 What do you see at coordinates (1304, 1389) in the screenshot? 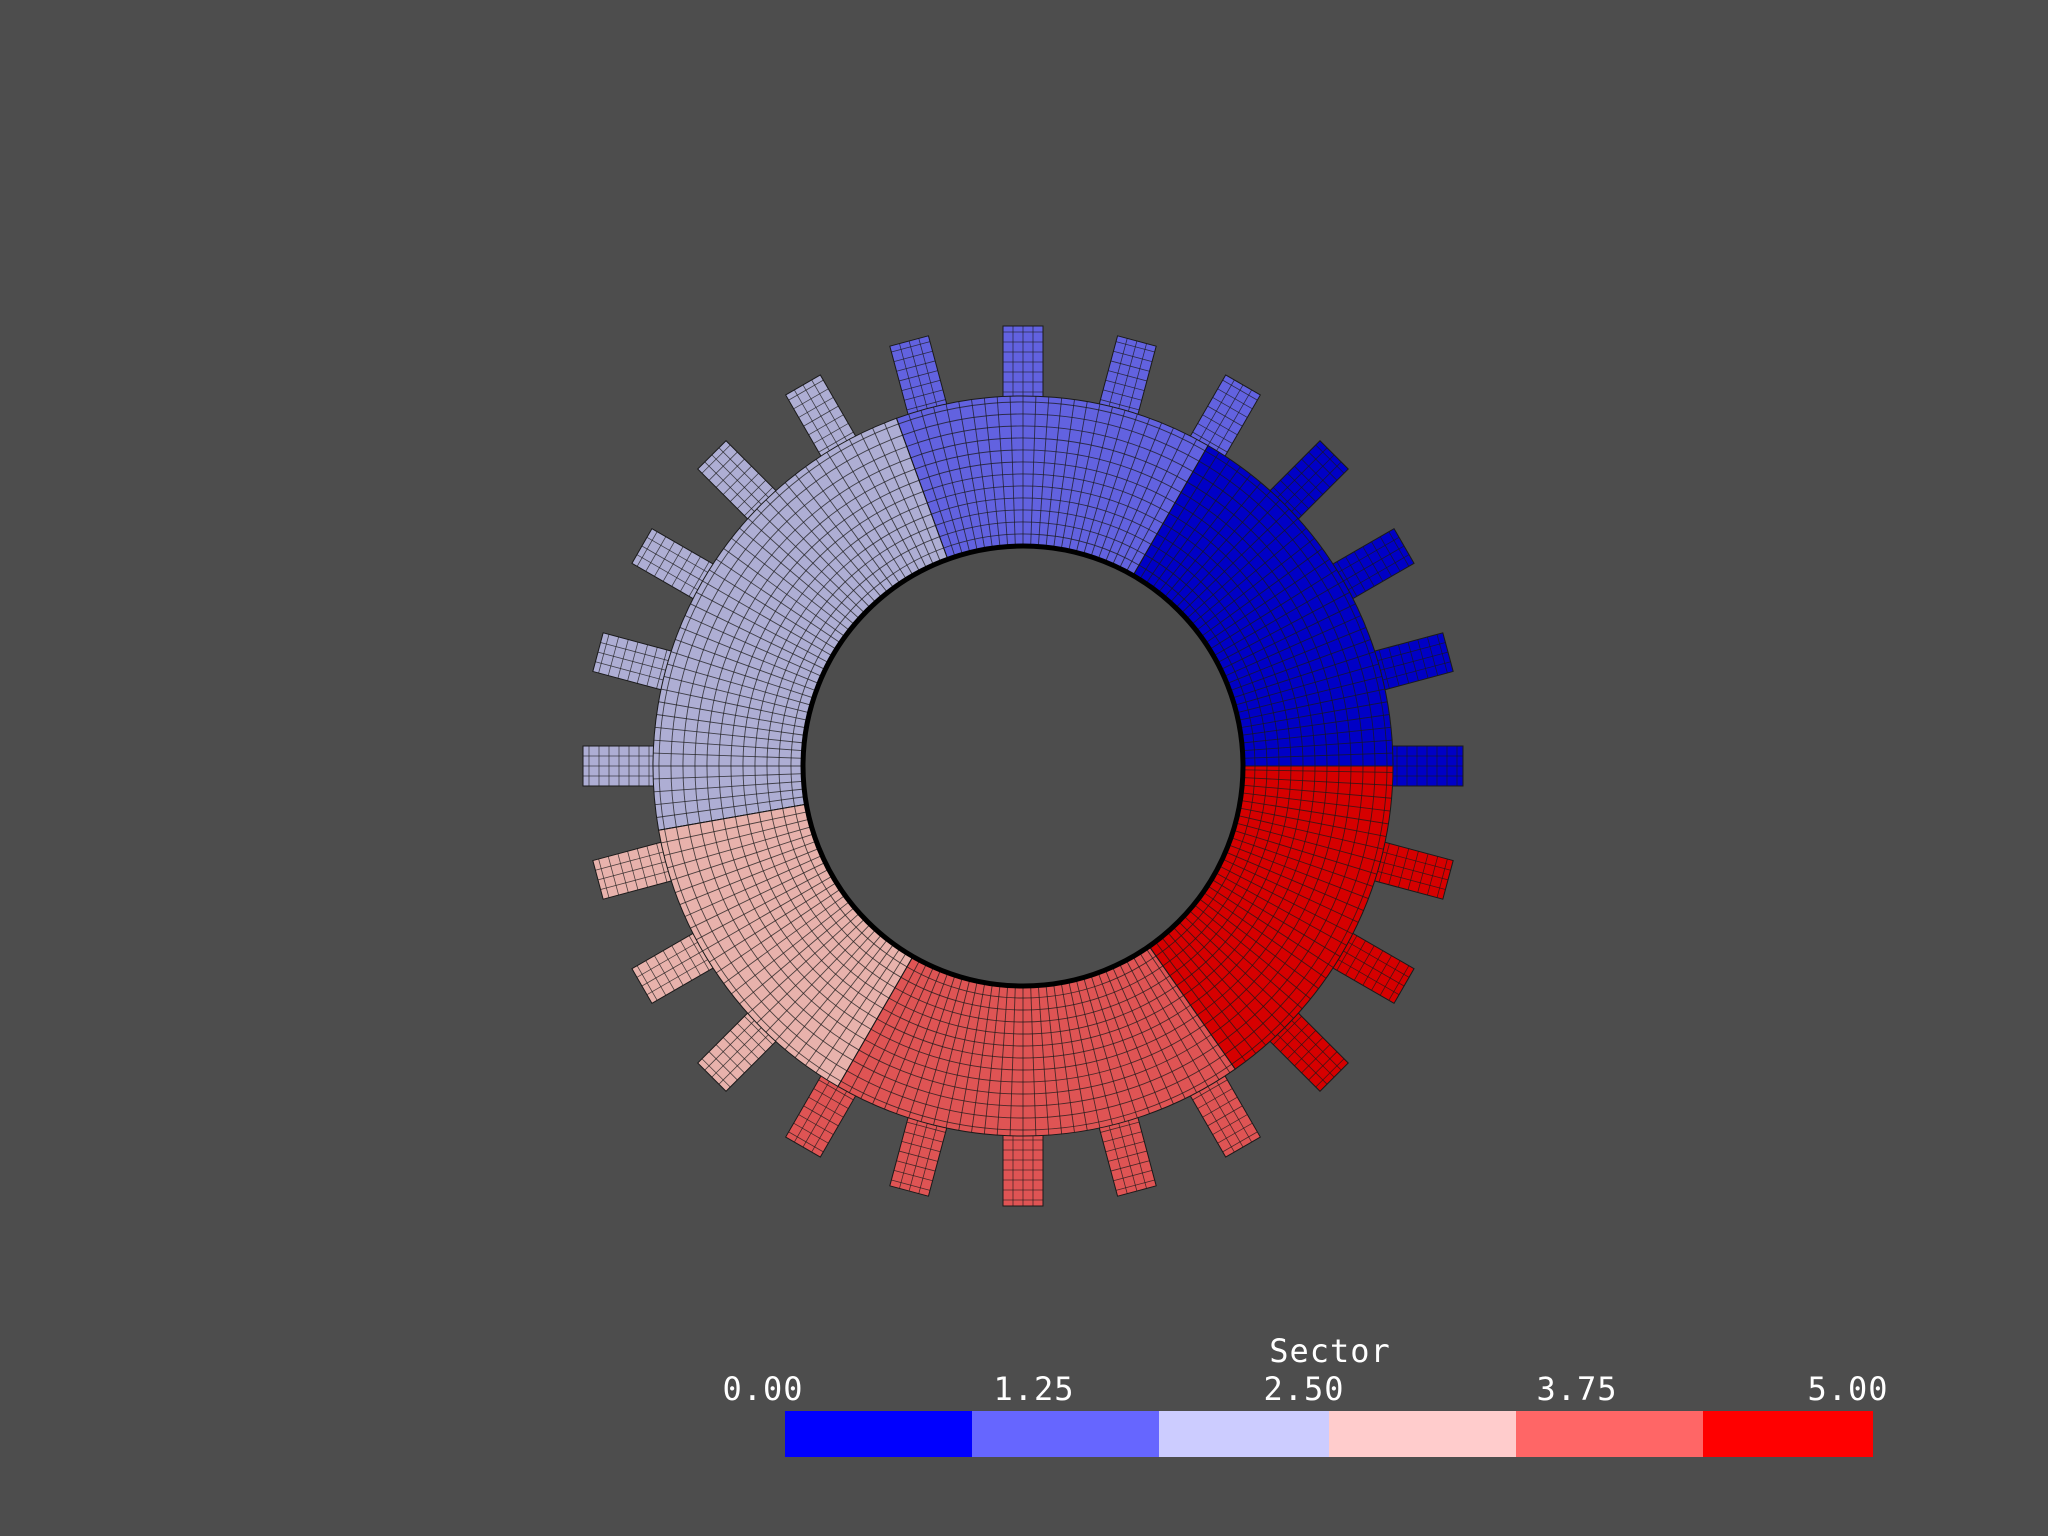
I see `legend-tick-2: 2.50` at bounding box center [1304, 1389].